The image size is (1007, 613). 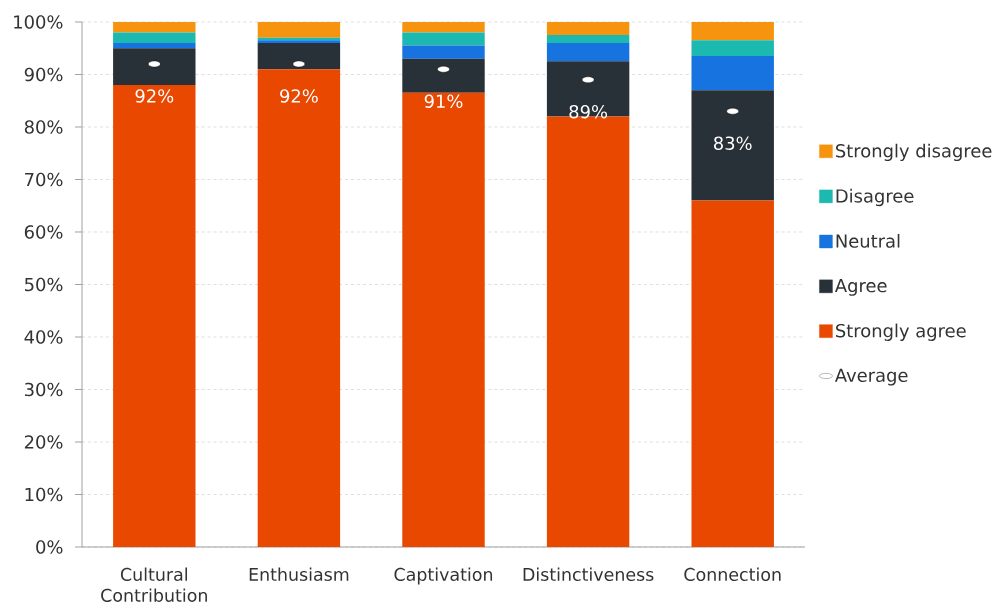 I want to click on y-tick-label: 50%, so click(x=44, y=284).